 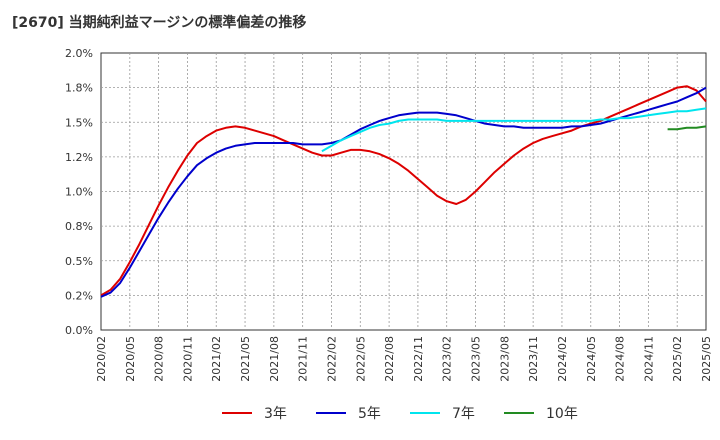 I want to click on chart-title: [2670] 当期純利益マージンの標準偏差の推移, so click(x=159, y=23).